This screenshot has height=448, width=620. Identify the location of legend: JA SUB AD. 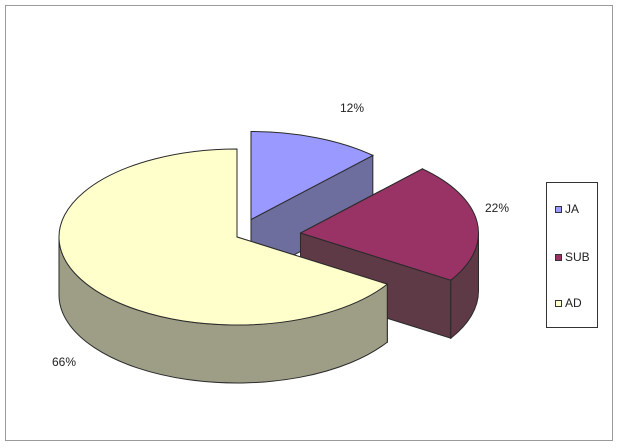
(572, 255).